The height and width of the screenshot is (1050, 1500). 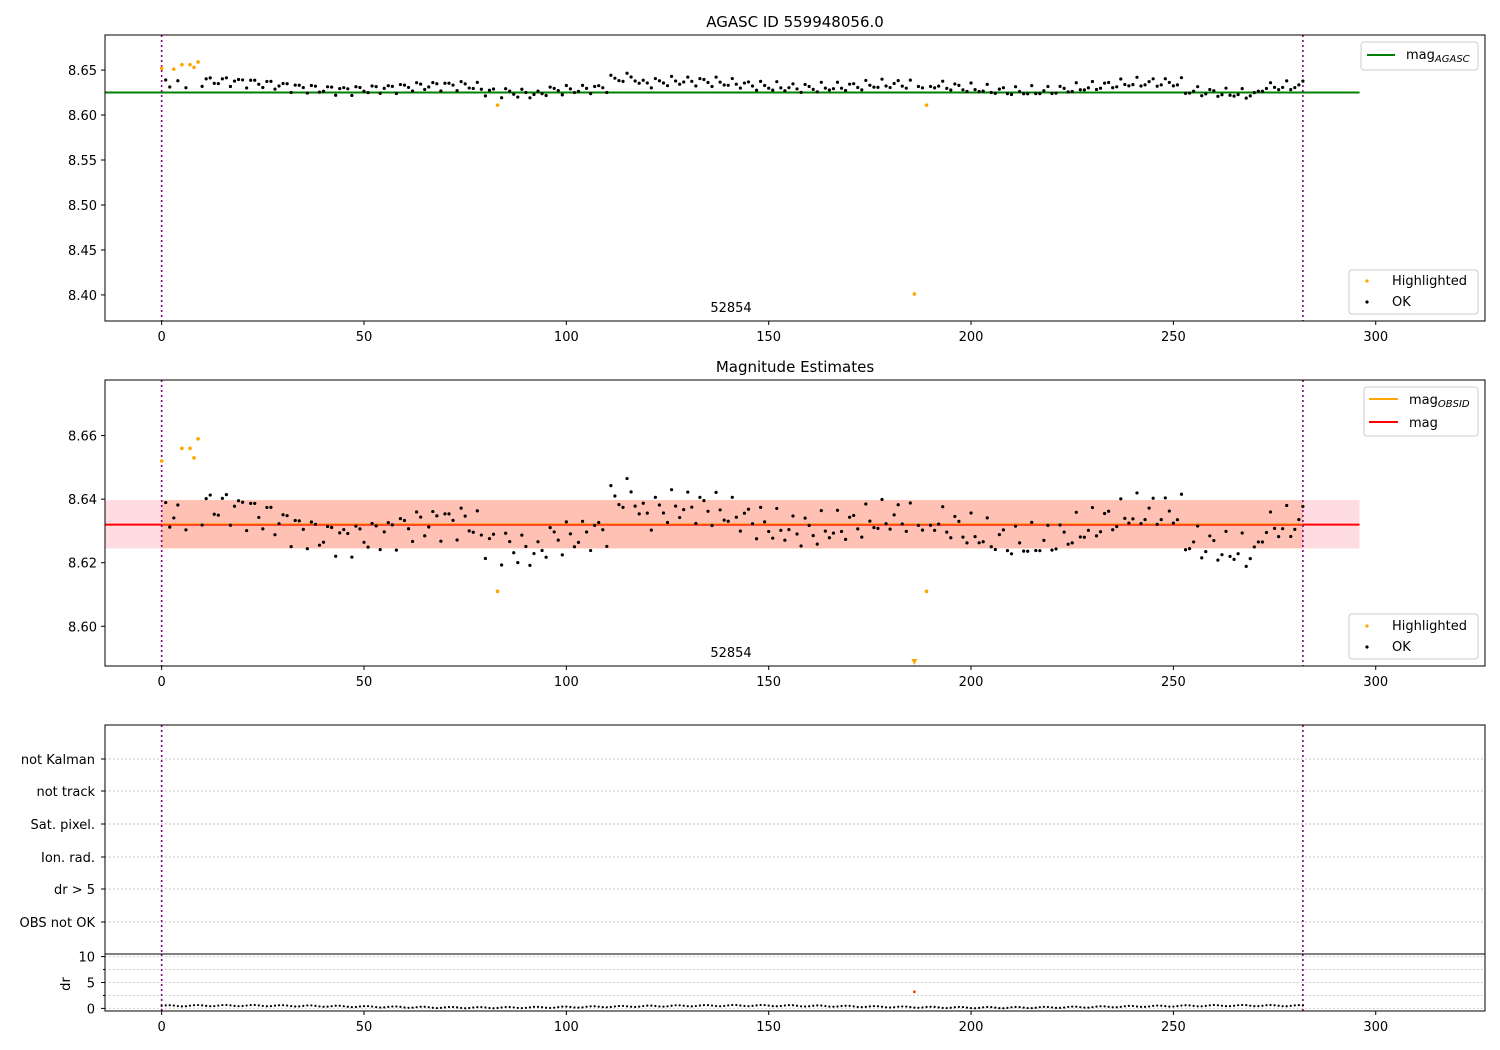 I want to click on legend-ok-label: OK, so click(x=1401, y=302).